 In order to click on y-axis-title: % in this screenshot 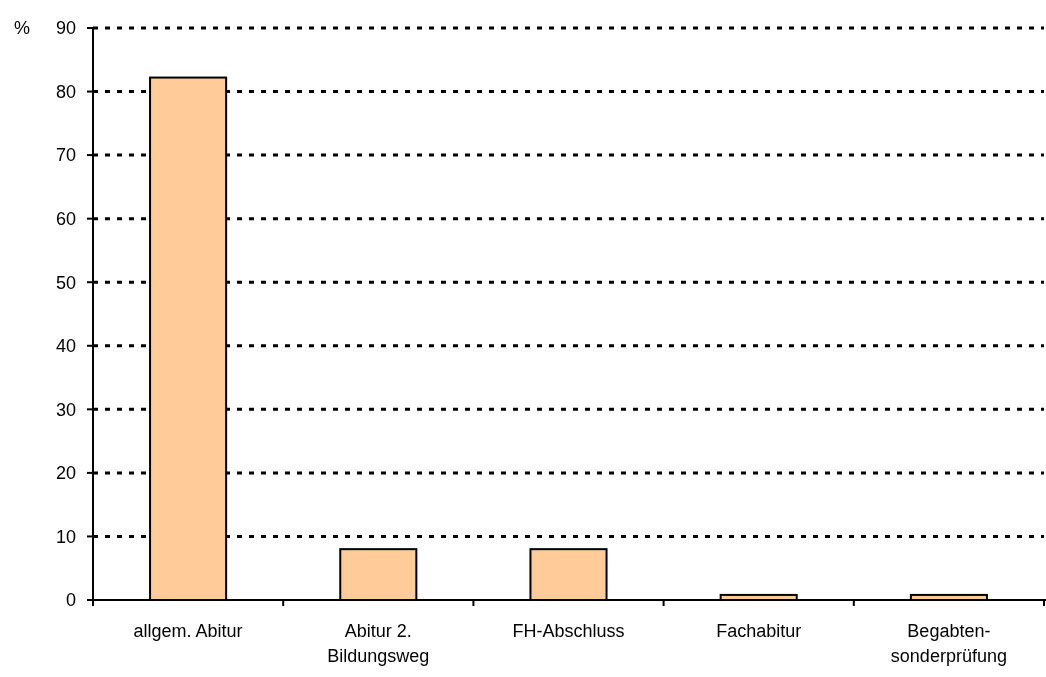, I will do `click(22, 28)`.